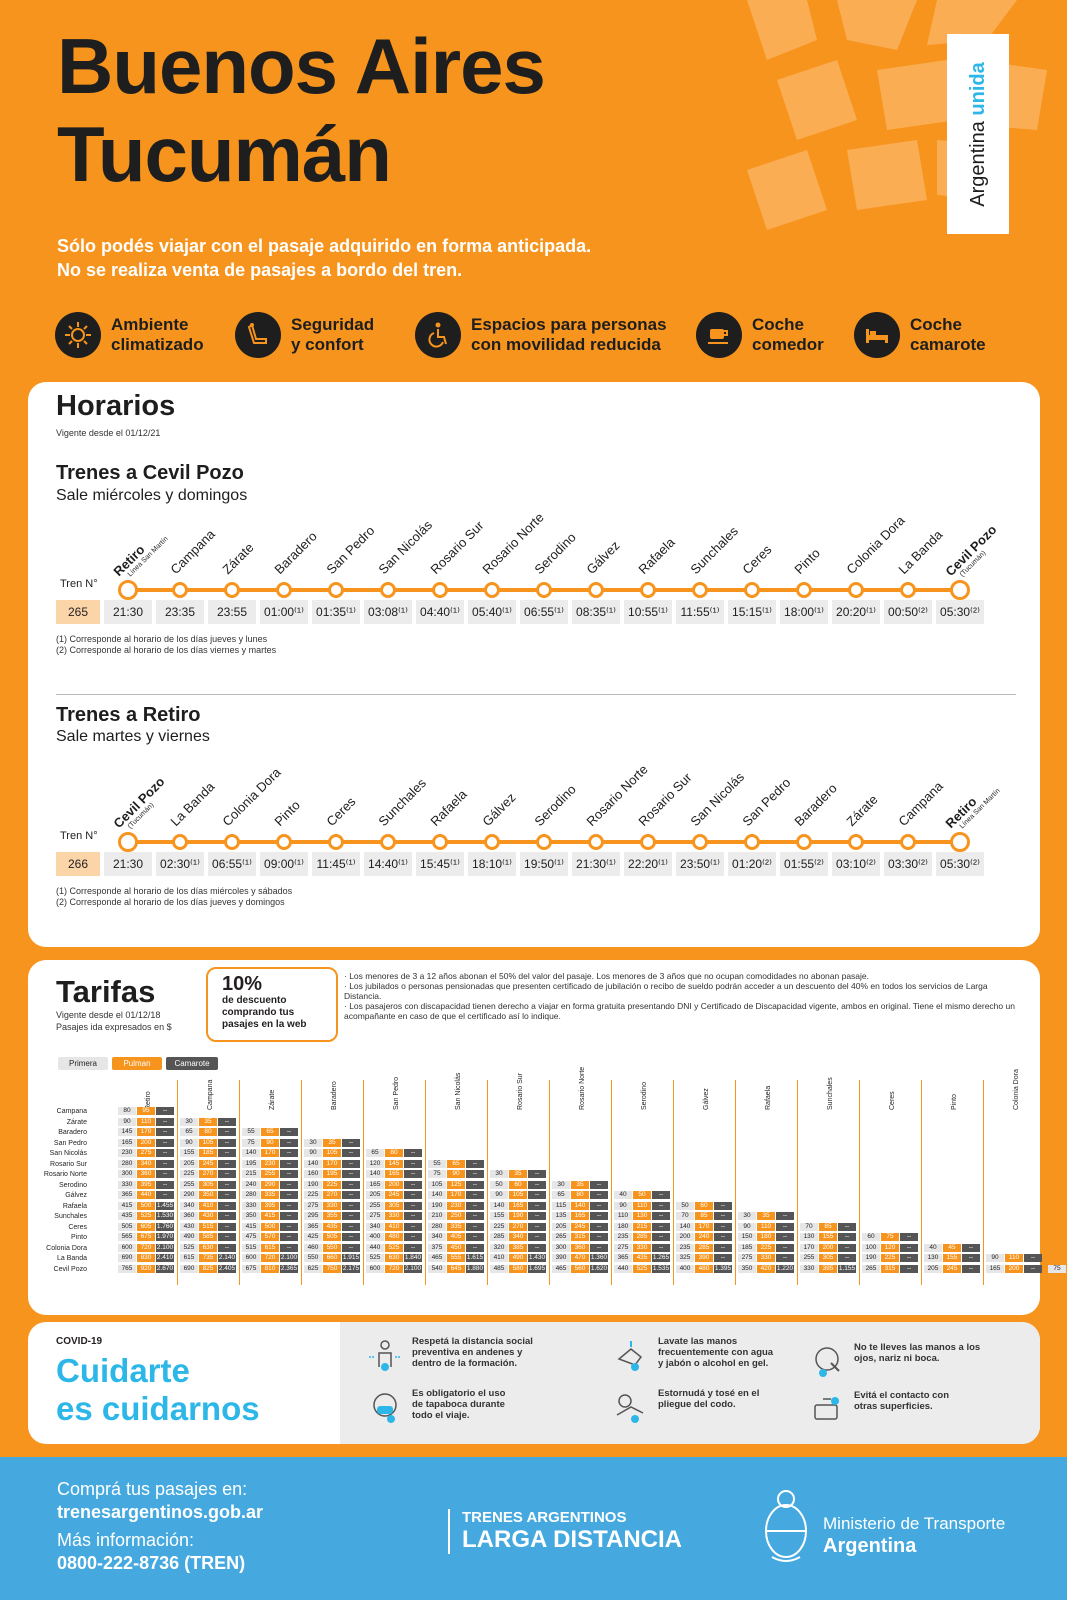  Describe the element at coordinates (623, 1226) in the screenshot. I see `fare-cell: 180` at that location.